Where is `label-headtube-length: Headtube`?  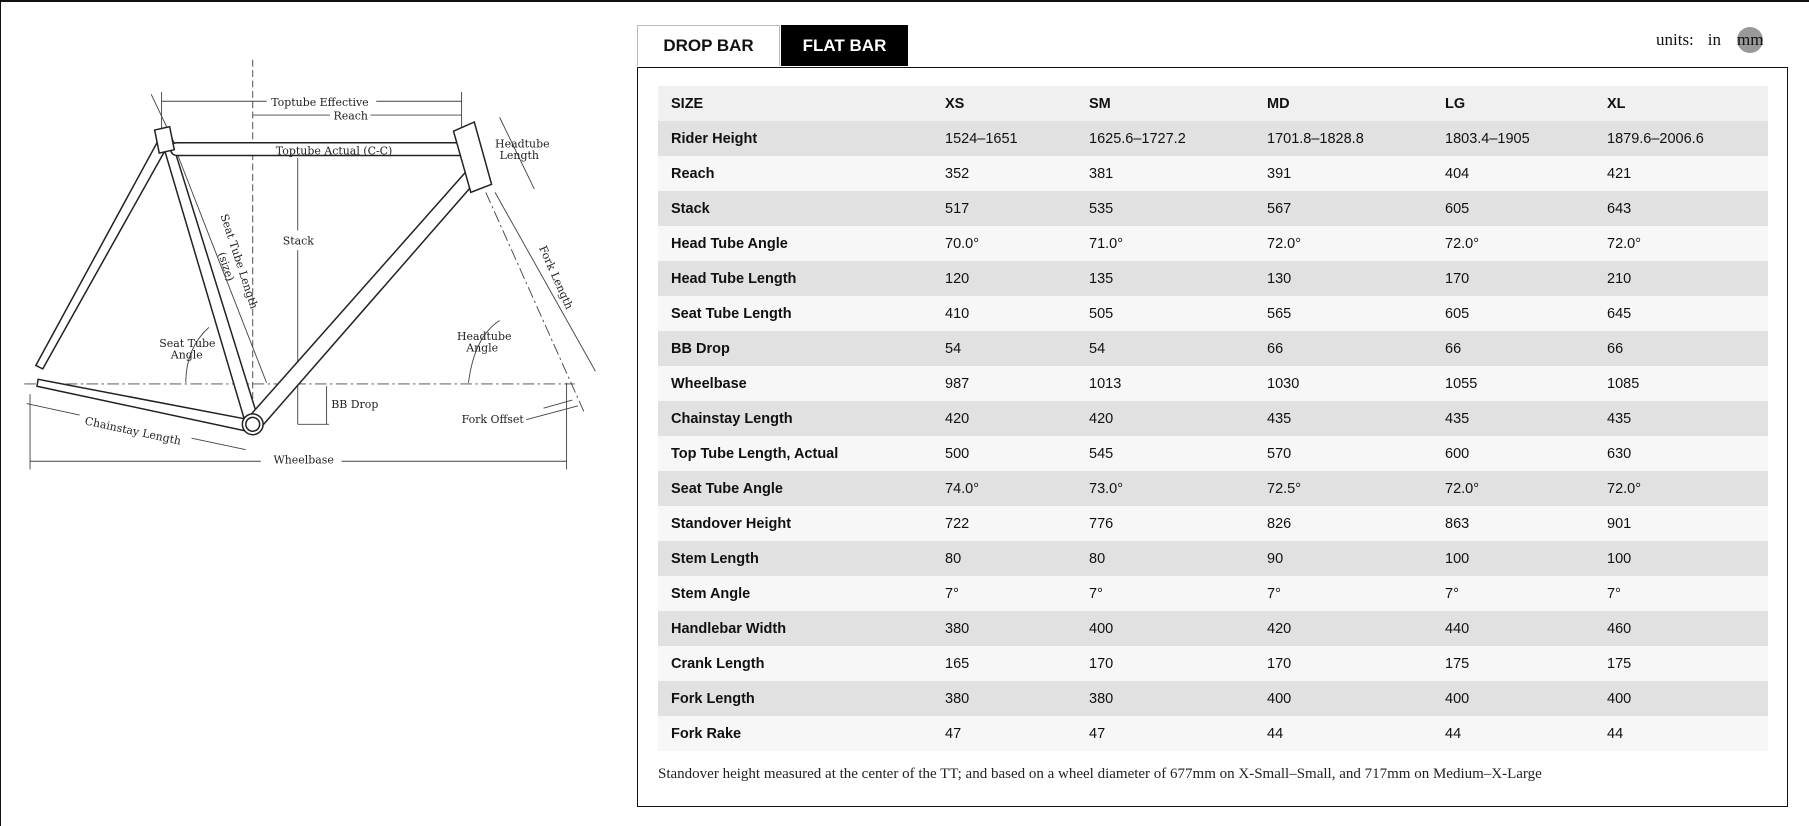
label-headtube-length: Headtube is located at coordinates (522, 143).